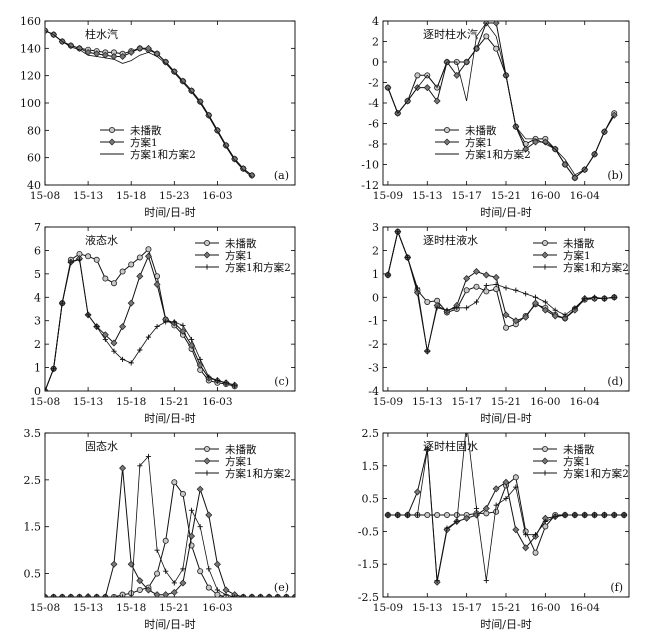 The height and width of the screenshot is (635, 662). What do you see at coordinates (37, 297) in the screenshot?
I see `y-tick-label: 4` at bounding box center [37, 297].